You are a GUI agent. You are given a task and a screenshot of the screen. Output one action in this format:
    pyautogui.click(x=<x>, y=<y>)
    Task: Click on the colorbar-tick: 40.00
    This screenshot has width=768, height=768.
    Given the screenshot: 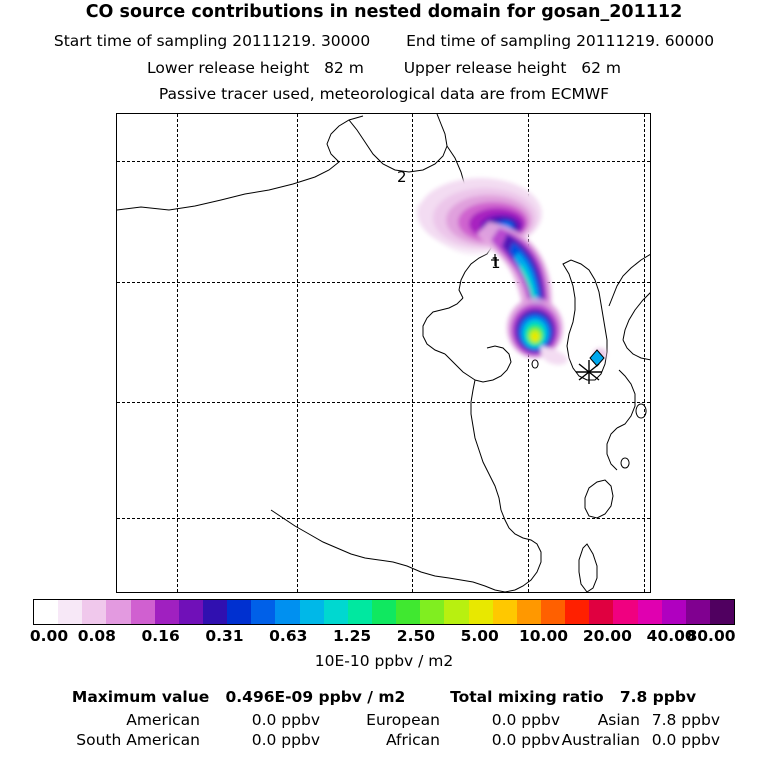 What is the action you would take?
    pyautogui.click(x=671, y=636)
    